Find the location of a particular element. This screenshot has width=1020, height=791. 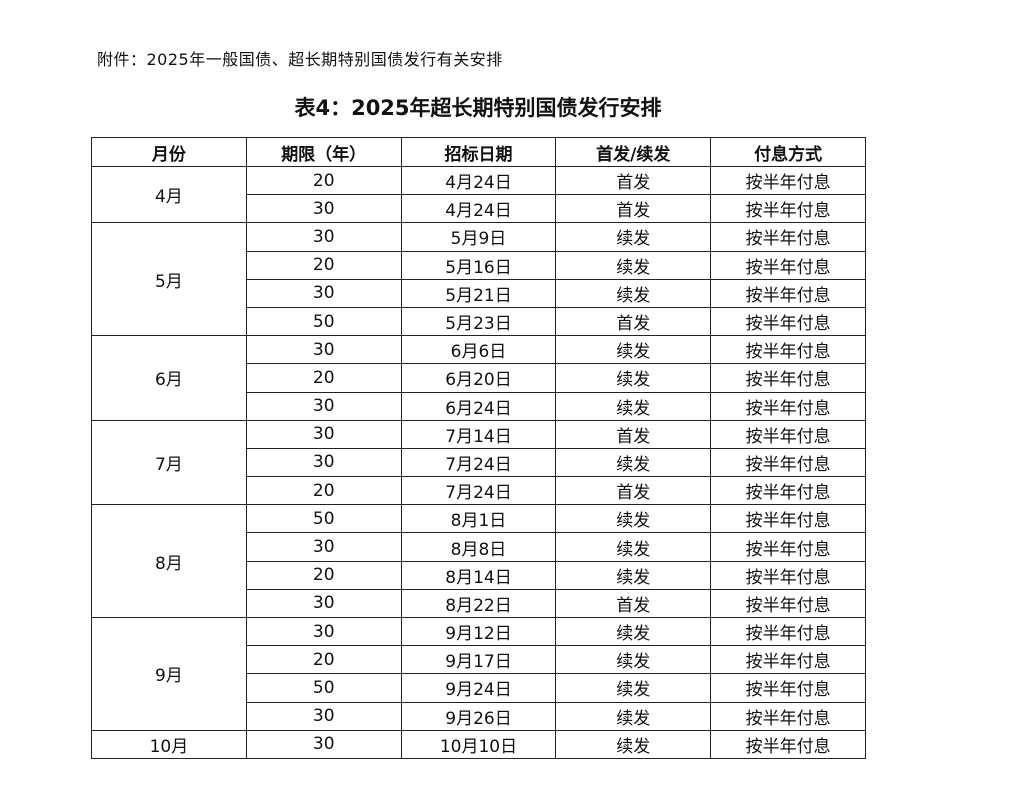

cell: 6月24日 is located at coordinates (478, 406).